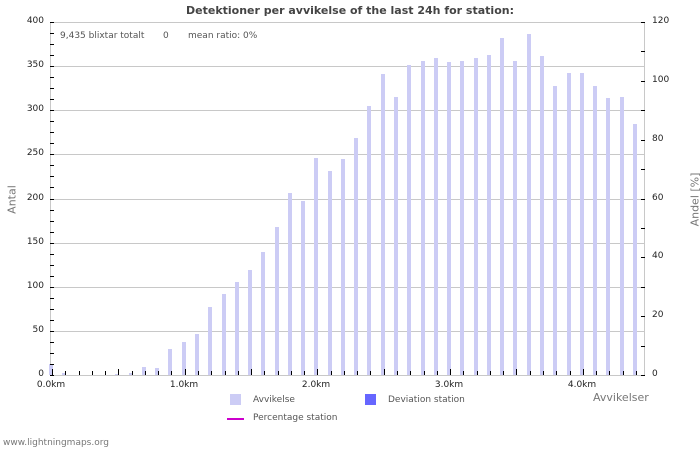  I want to click on legend-label-avvikelse: Avvikelse, so click(274, 400).